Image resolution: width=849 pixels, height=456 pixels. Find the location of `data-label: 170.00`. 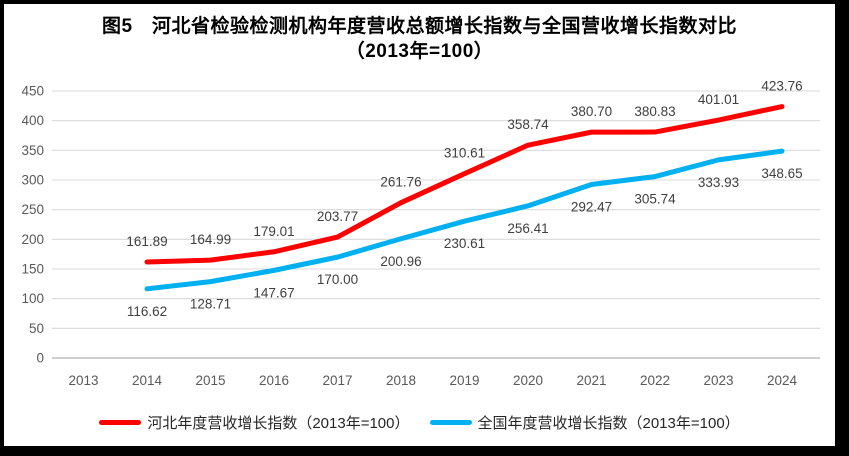

data-label: 170.00 is located at coordinates (337, 279).